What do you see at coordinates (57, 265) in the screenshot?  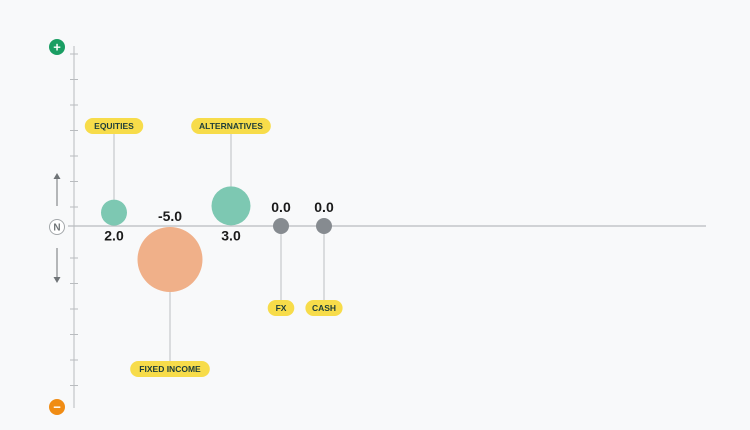 I see `arrow-down-icon` at bounding box center [57, 265].